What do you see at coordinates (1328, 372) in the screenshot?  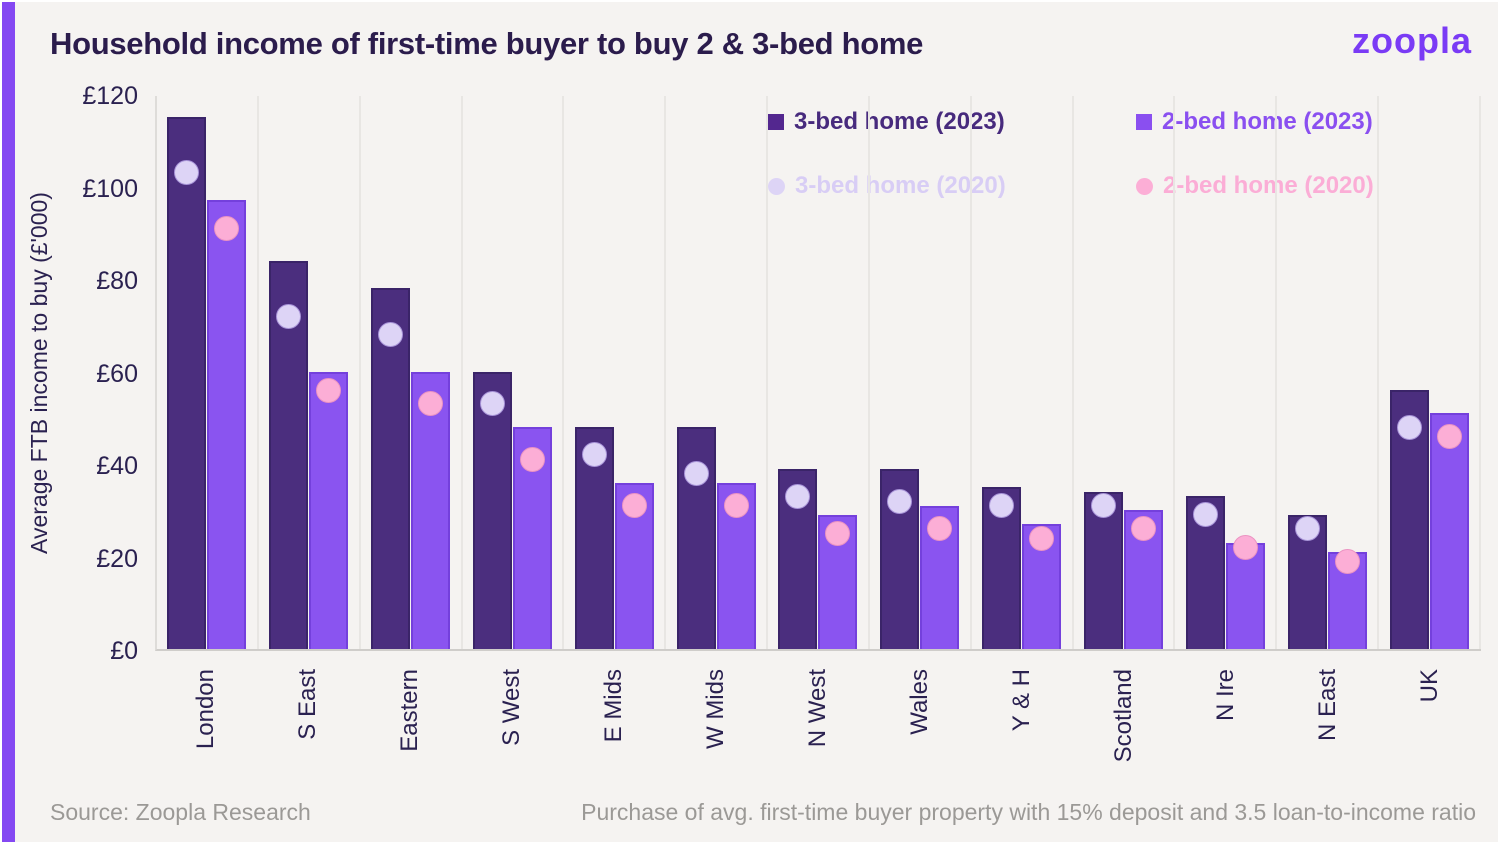 I see `category-slot-n-east` at bounding box center [1328, 372].